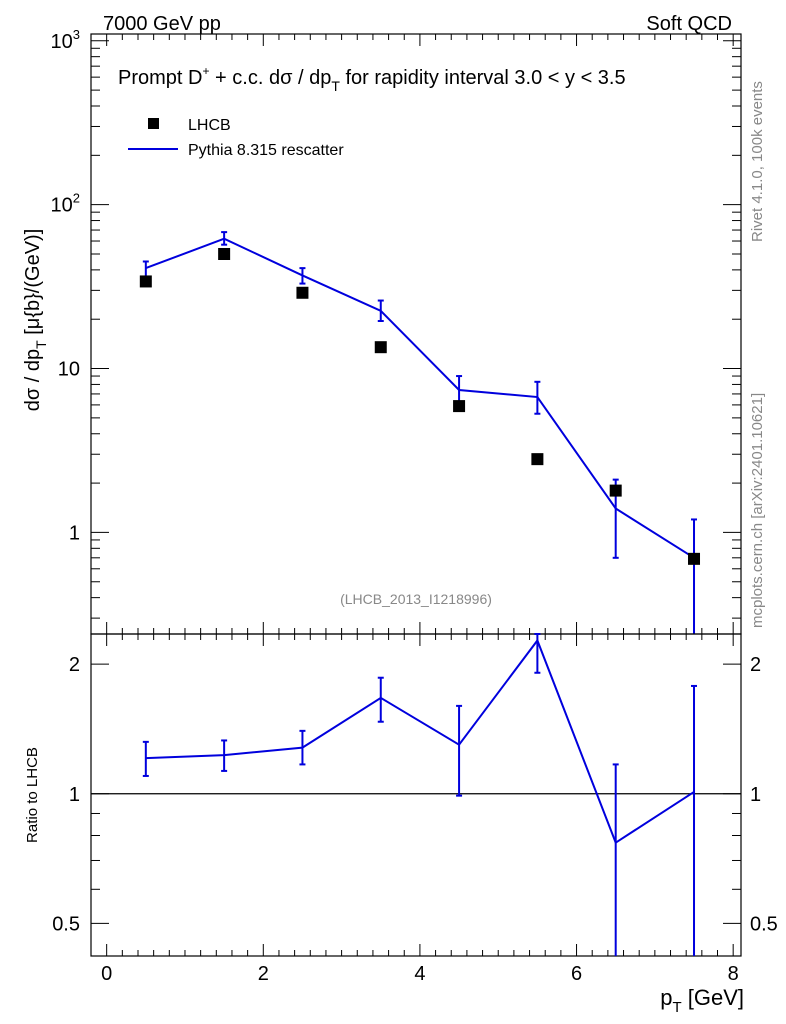 Image resolution: width=786 pixels, height=1024 pixels. Describe the element at coordinates (209, 125) in the screenshot. I see `legend-label-lhcb: LHCB` at that location.